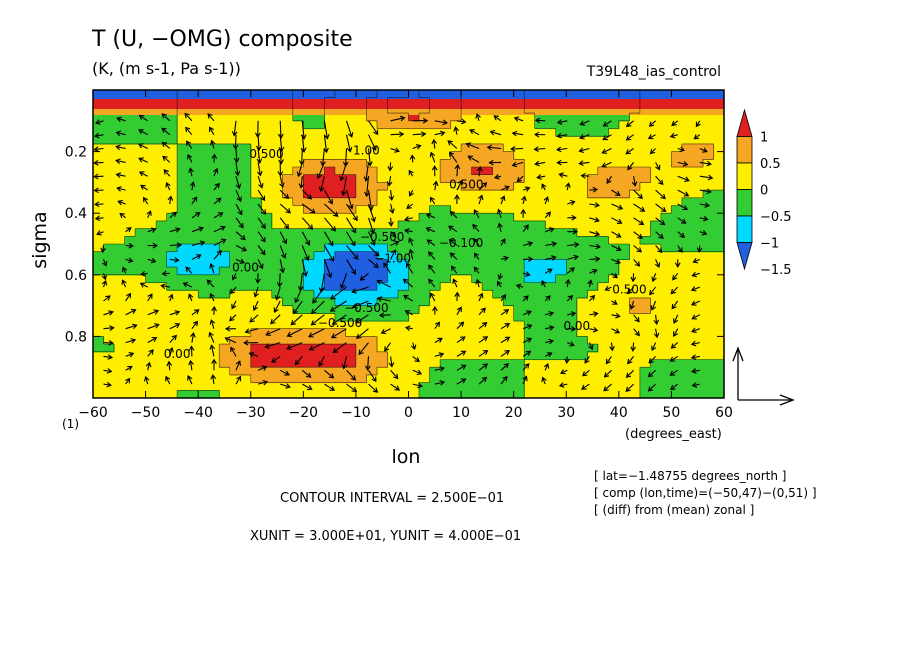 Image resolution: width=904 pixels, height=654 pixels. Describe the element at coordinates (382, 237) in the screenshot. I see `contour-label: −0.500` at that location.